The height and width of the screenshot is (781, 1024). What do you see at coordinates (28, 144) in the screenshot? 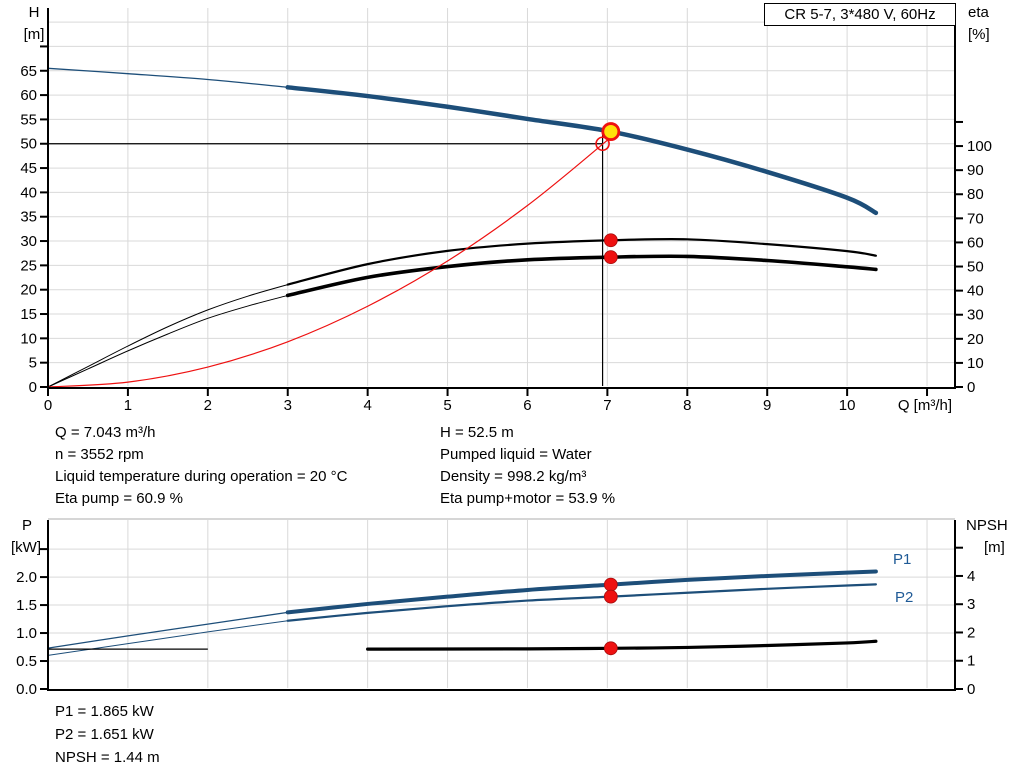
I see `left-tick-label: 50` at bounding box center [28, 144].